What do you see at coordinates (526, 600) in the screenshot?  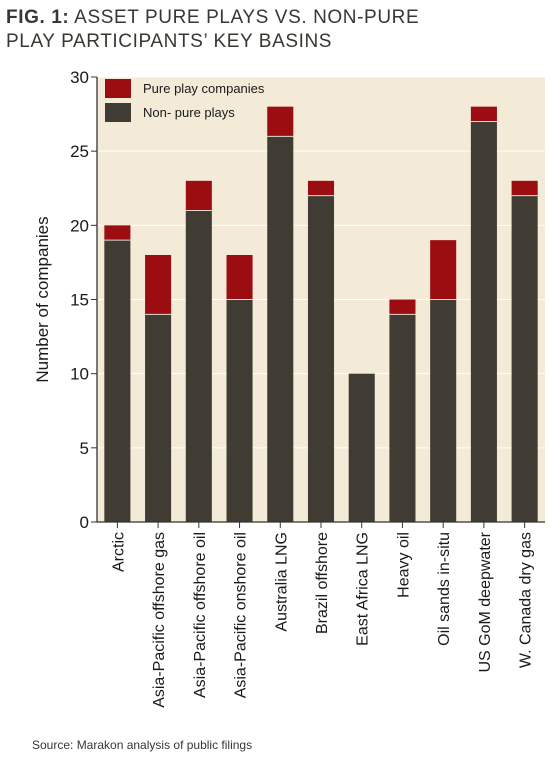 I see `x-tick-label: W. Canada dry gas` at bounding box center [526, 600].